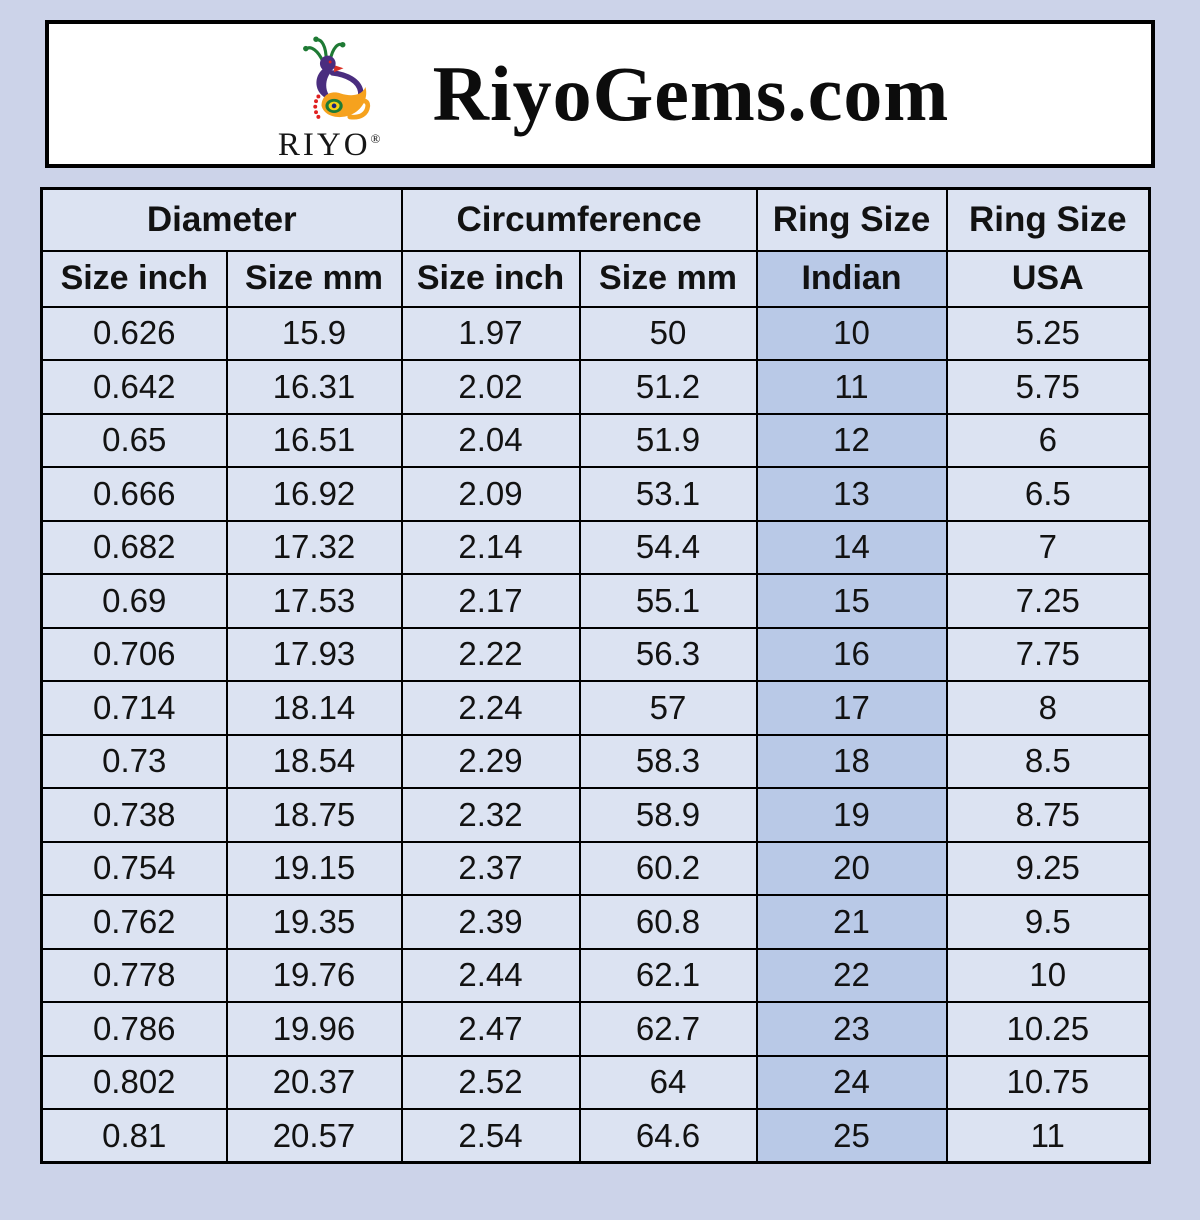 This screenshot has height=1220, width=1200. I want to click on table-row: 0.802 20.37 2.52 64 24 10.75, so click(595, 1082).